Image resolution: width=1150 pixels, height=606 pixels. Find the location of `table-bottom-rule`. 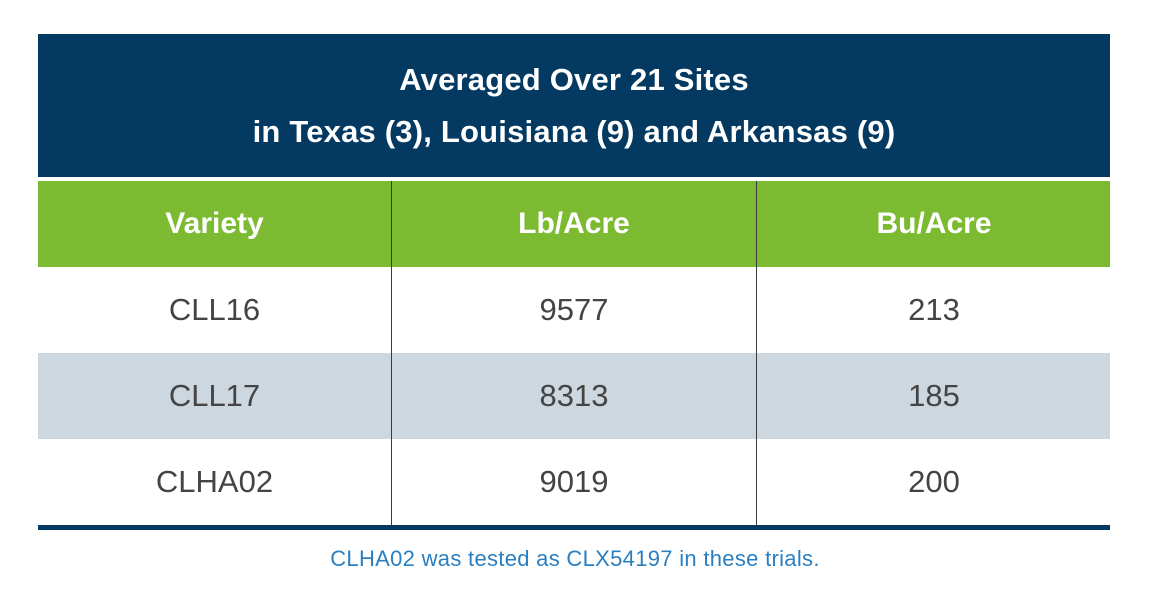

table-bottom-rule is located at coordinates (574, 527).